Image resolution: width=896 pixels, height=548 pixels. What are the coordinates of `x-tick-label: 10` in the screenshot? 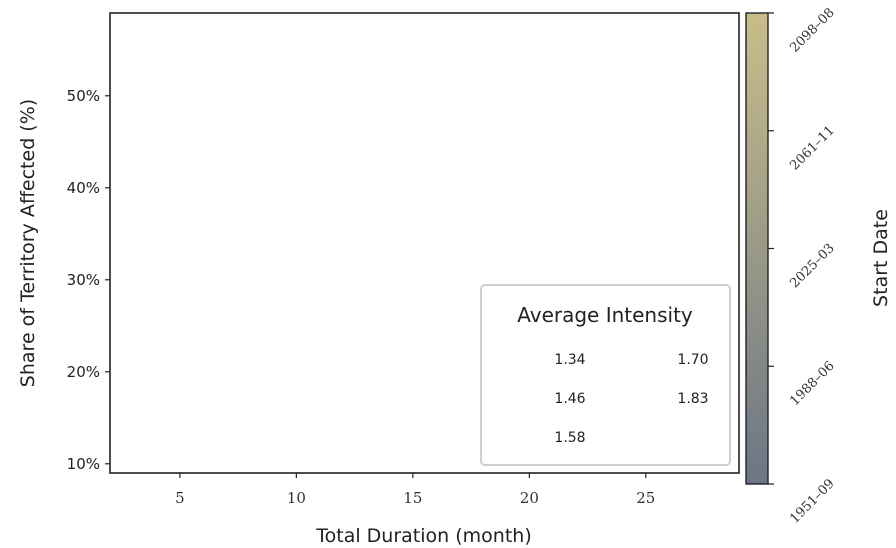 It's located at (296, 498).